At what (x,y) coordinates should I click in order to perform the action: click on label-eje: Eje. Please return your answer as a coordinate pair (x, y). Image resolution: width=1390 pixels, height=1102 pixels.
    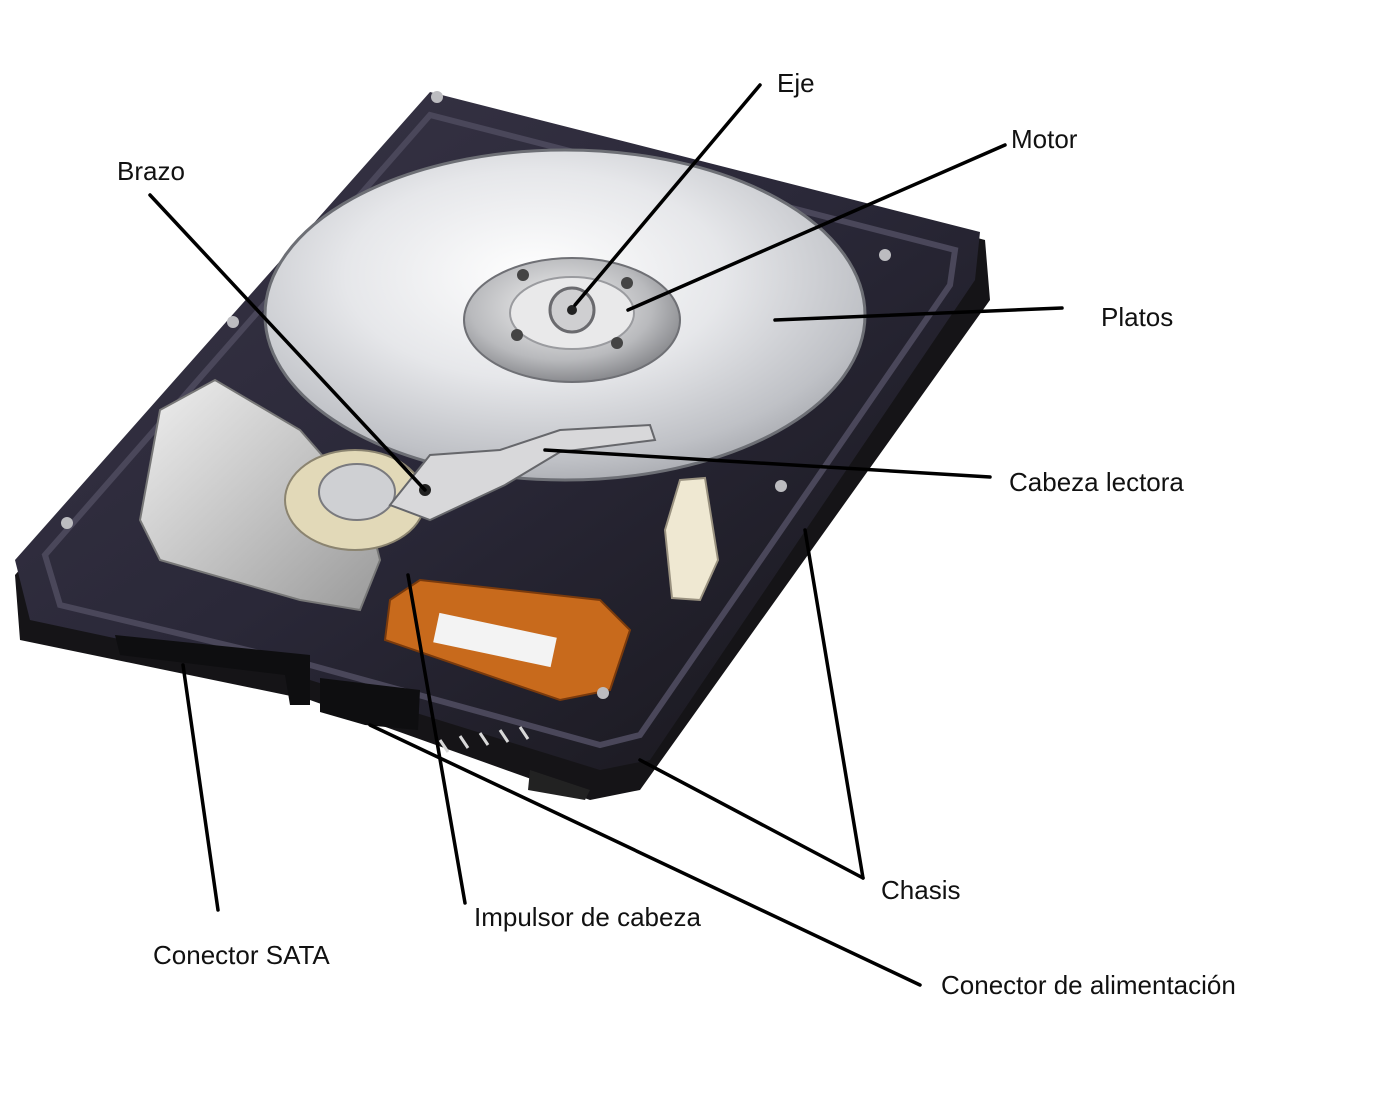
    Looking at the image, I should click on (796, 83).